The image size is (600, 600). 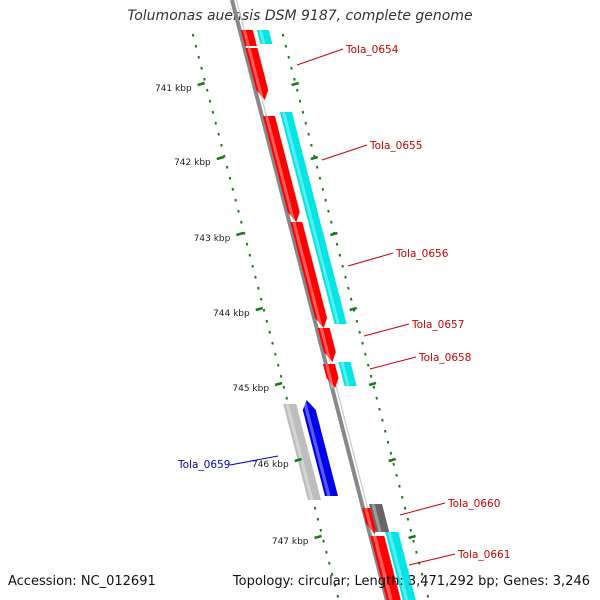 I want to click on gene-label: Tola_0655, so click(x=395, y=146).